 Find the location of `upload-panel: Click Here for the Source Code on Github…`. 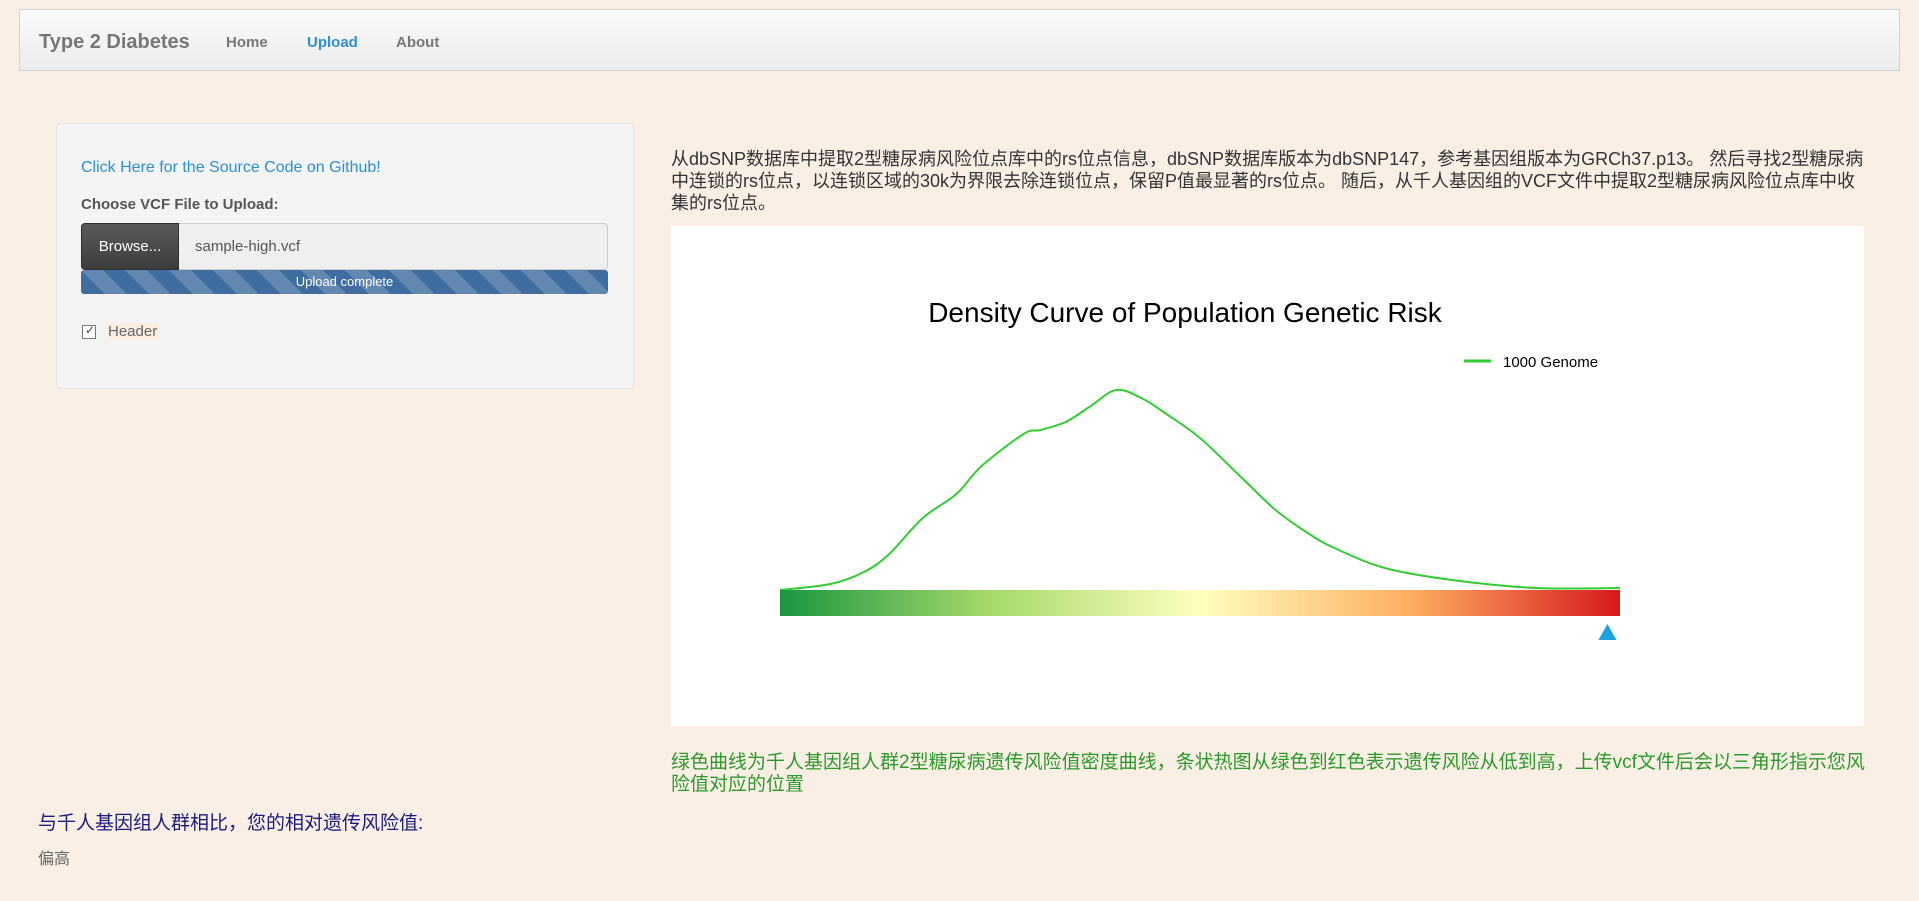

upload-panel: Click Here for the Source Code on Github… is located at coordinates (345, 256).